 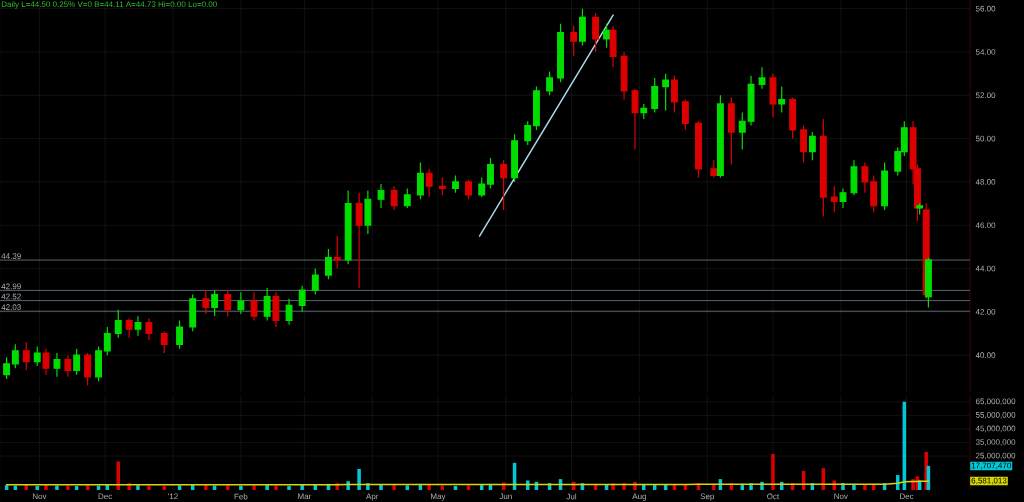 What do you see at coordinates (991, 466) in the screenshot?
I see `text: 17,707,470` at bounding box center [991, 466].